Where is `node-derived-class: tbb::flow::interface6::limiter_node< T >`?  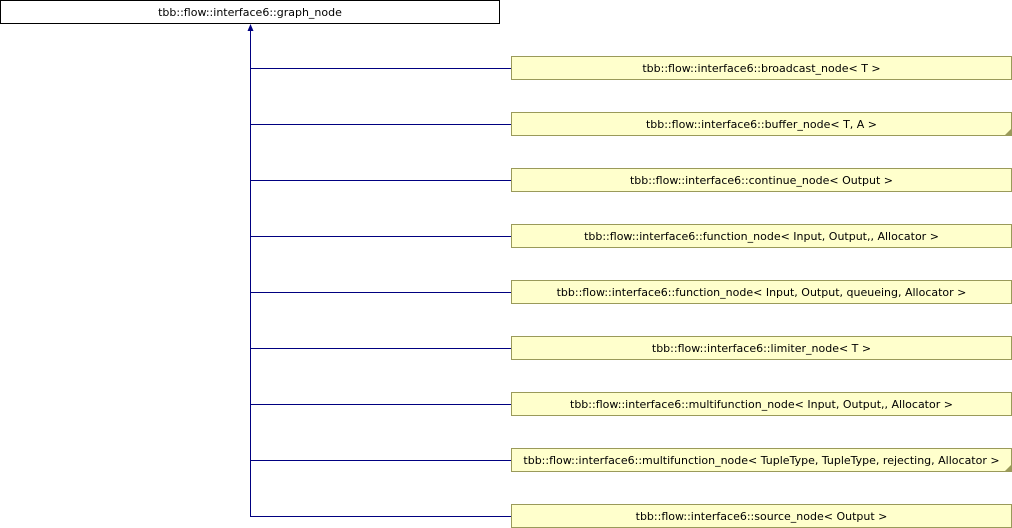 node-derived-class: tbb::flow::interface6::limiter_node< T > is located at coordinates (761, 348).